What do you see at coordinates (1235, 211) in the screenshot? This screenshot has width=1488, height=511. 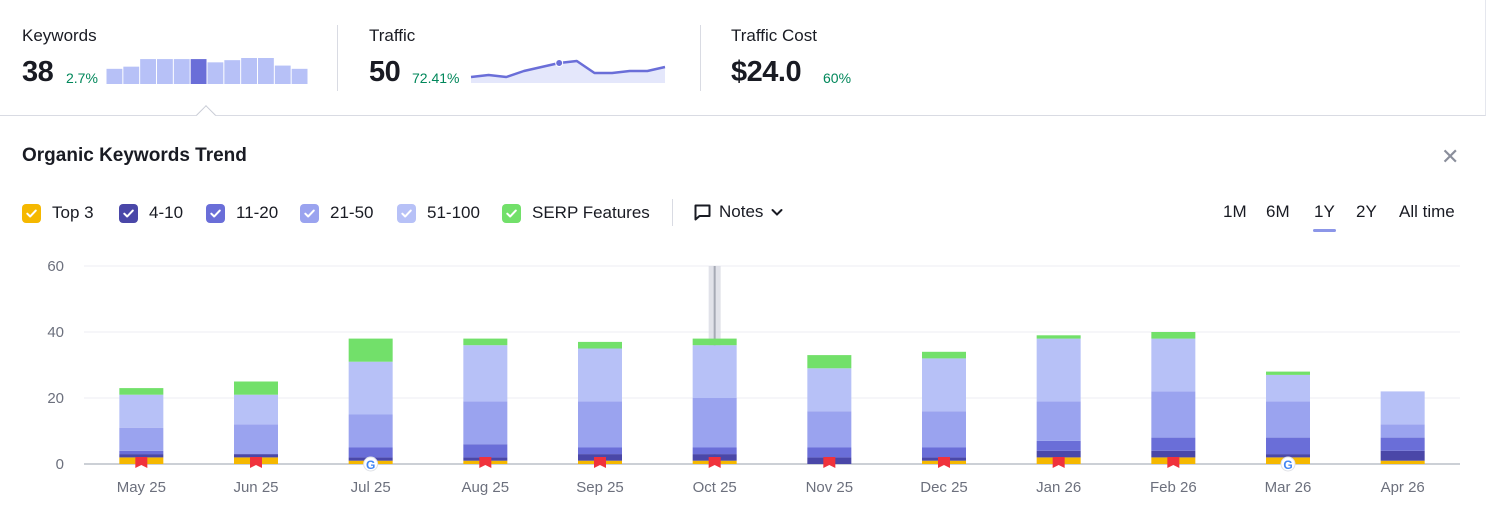 I see `range-1m: 1M` at bounding box center [1235, 211].